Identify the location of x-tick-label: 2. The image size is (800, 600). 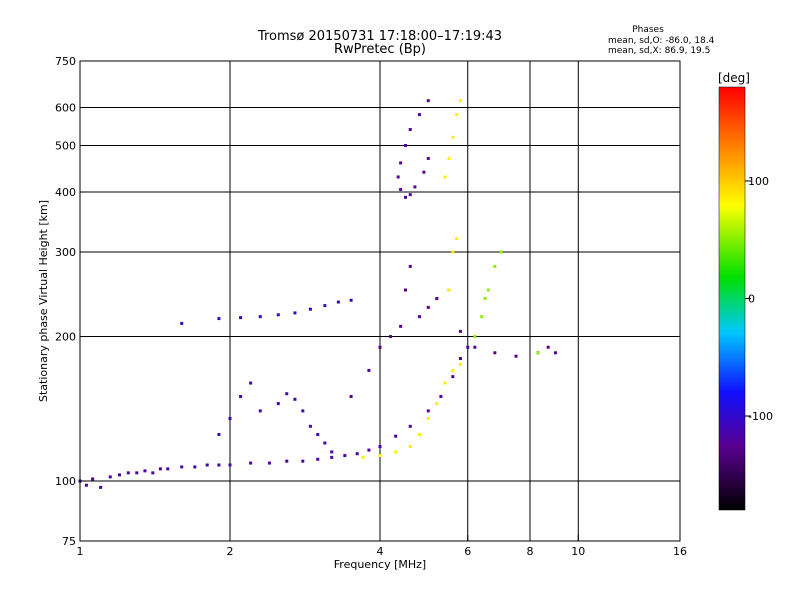
(230, 551).